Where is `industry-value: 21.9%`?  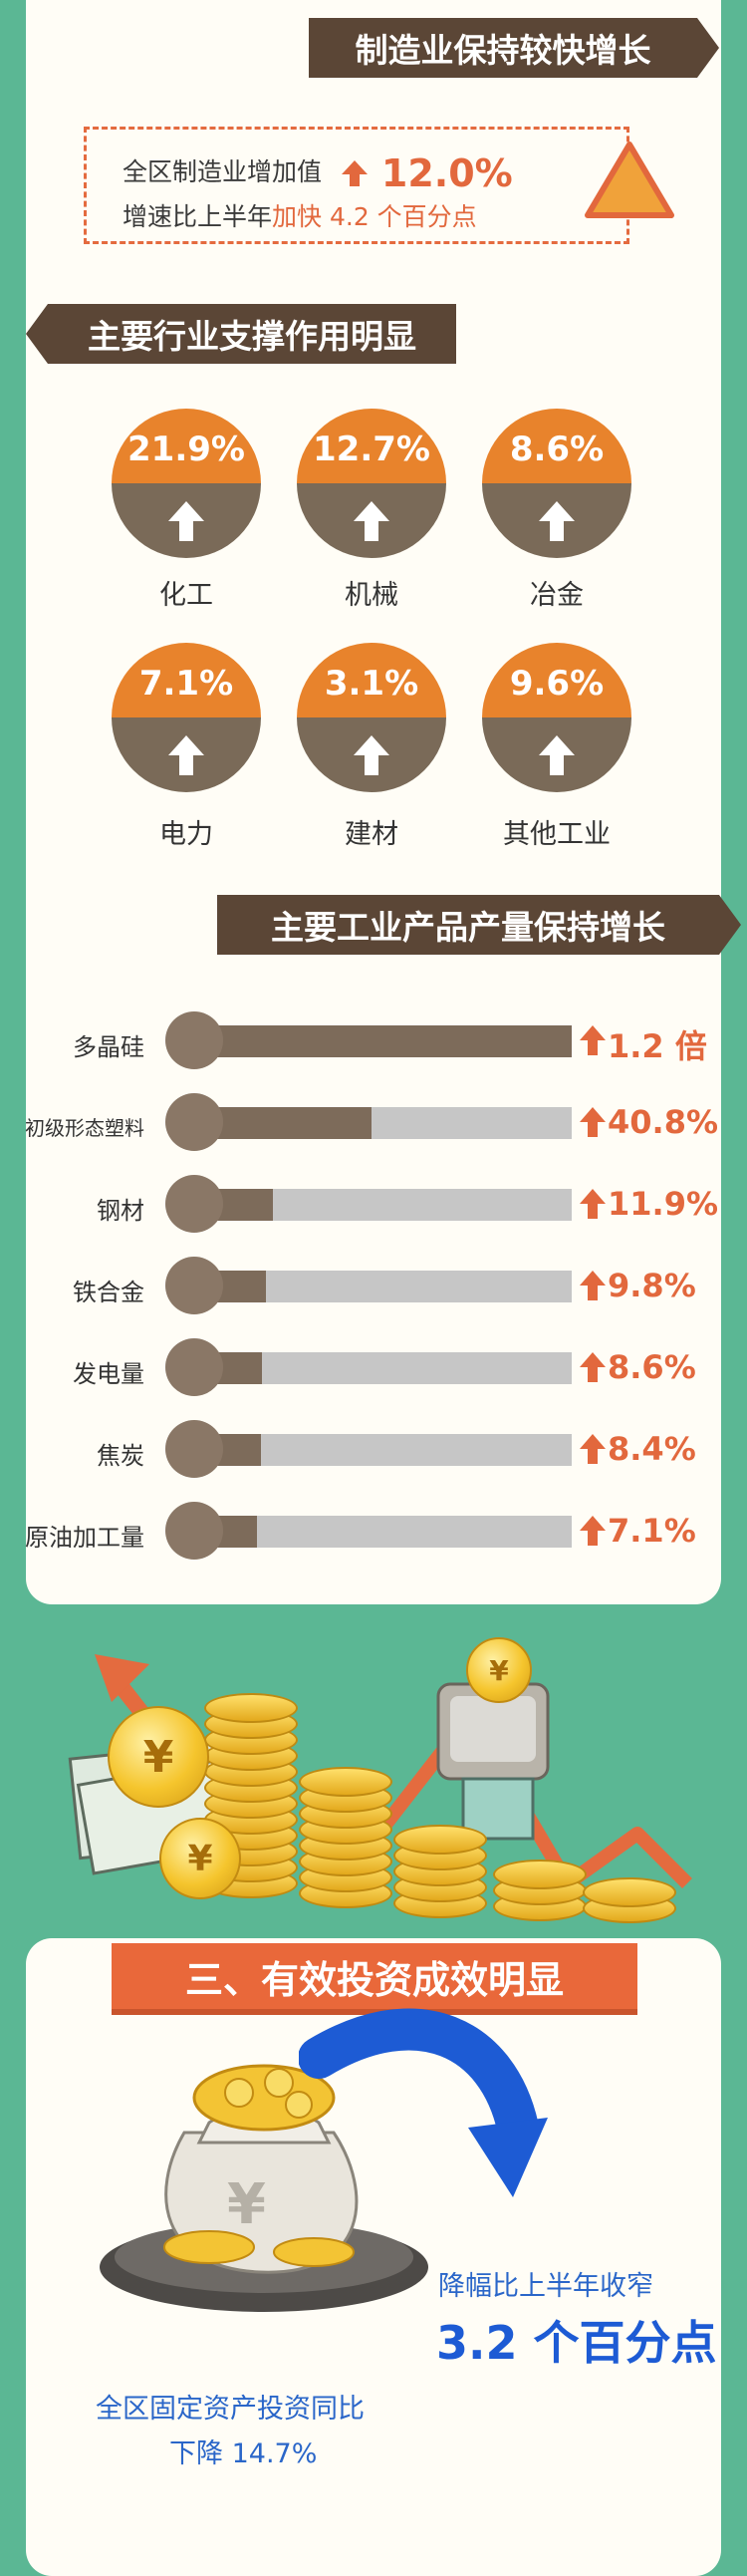 industry-value: 21.9% is located at coordinates (186, 449).